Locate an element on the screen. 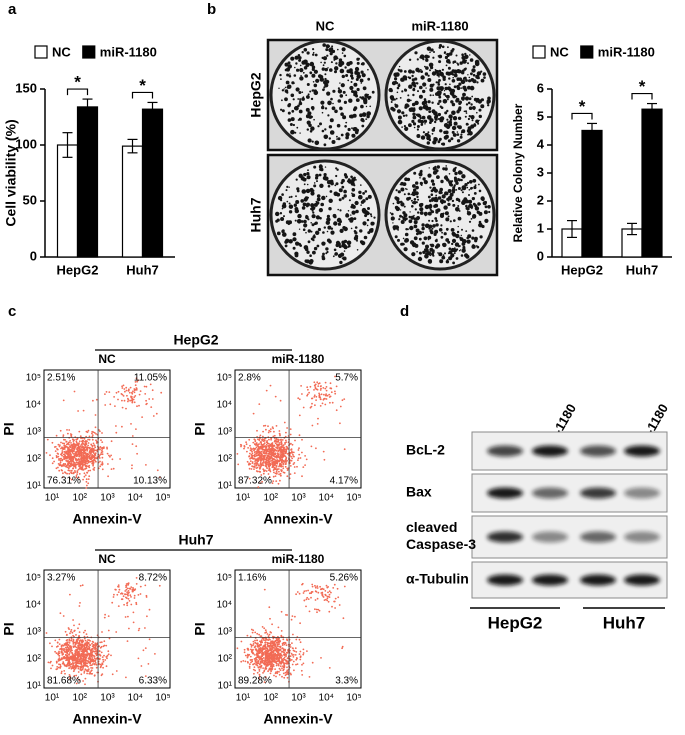  error-bar is located at coordinates (87, 107).